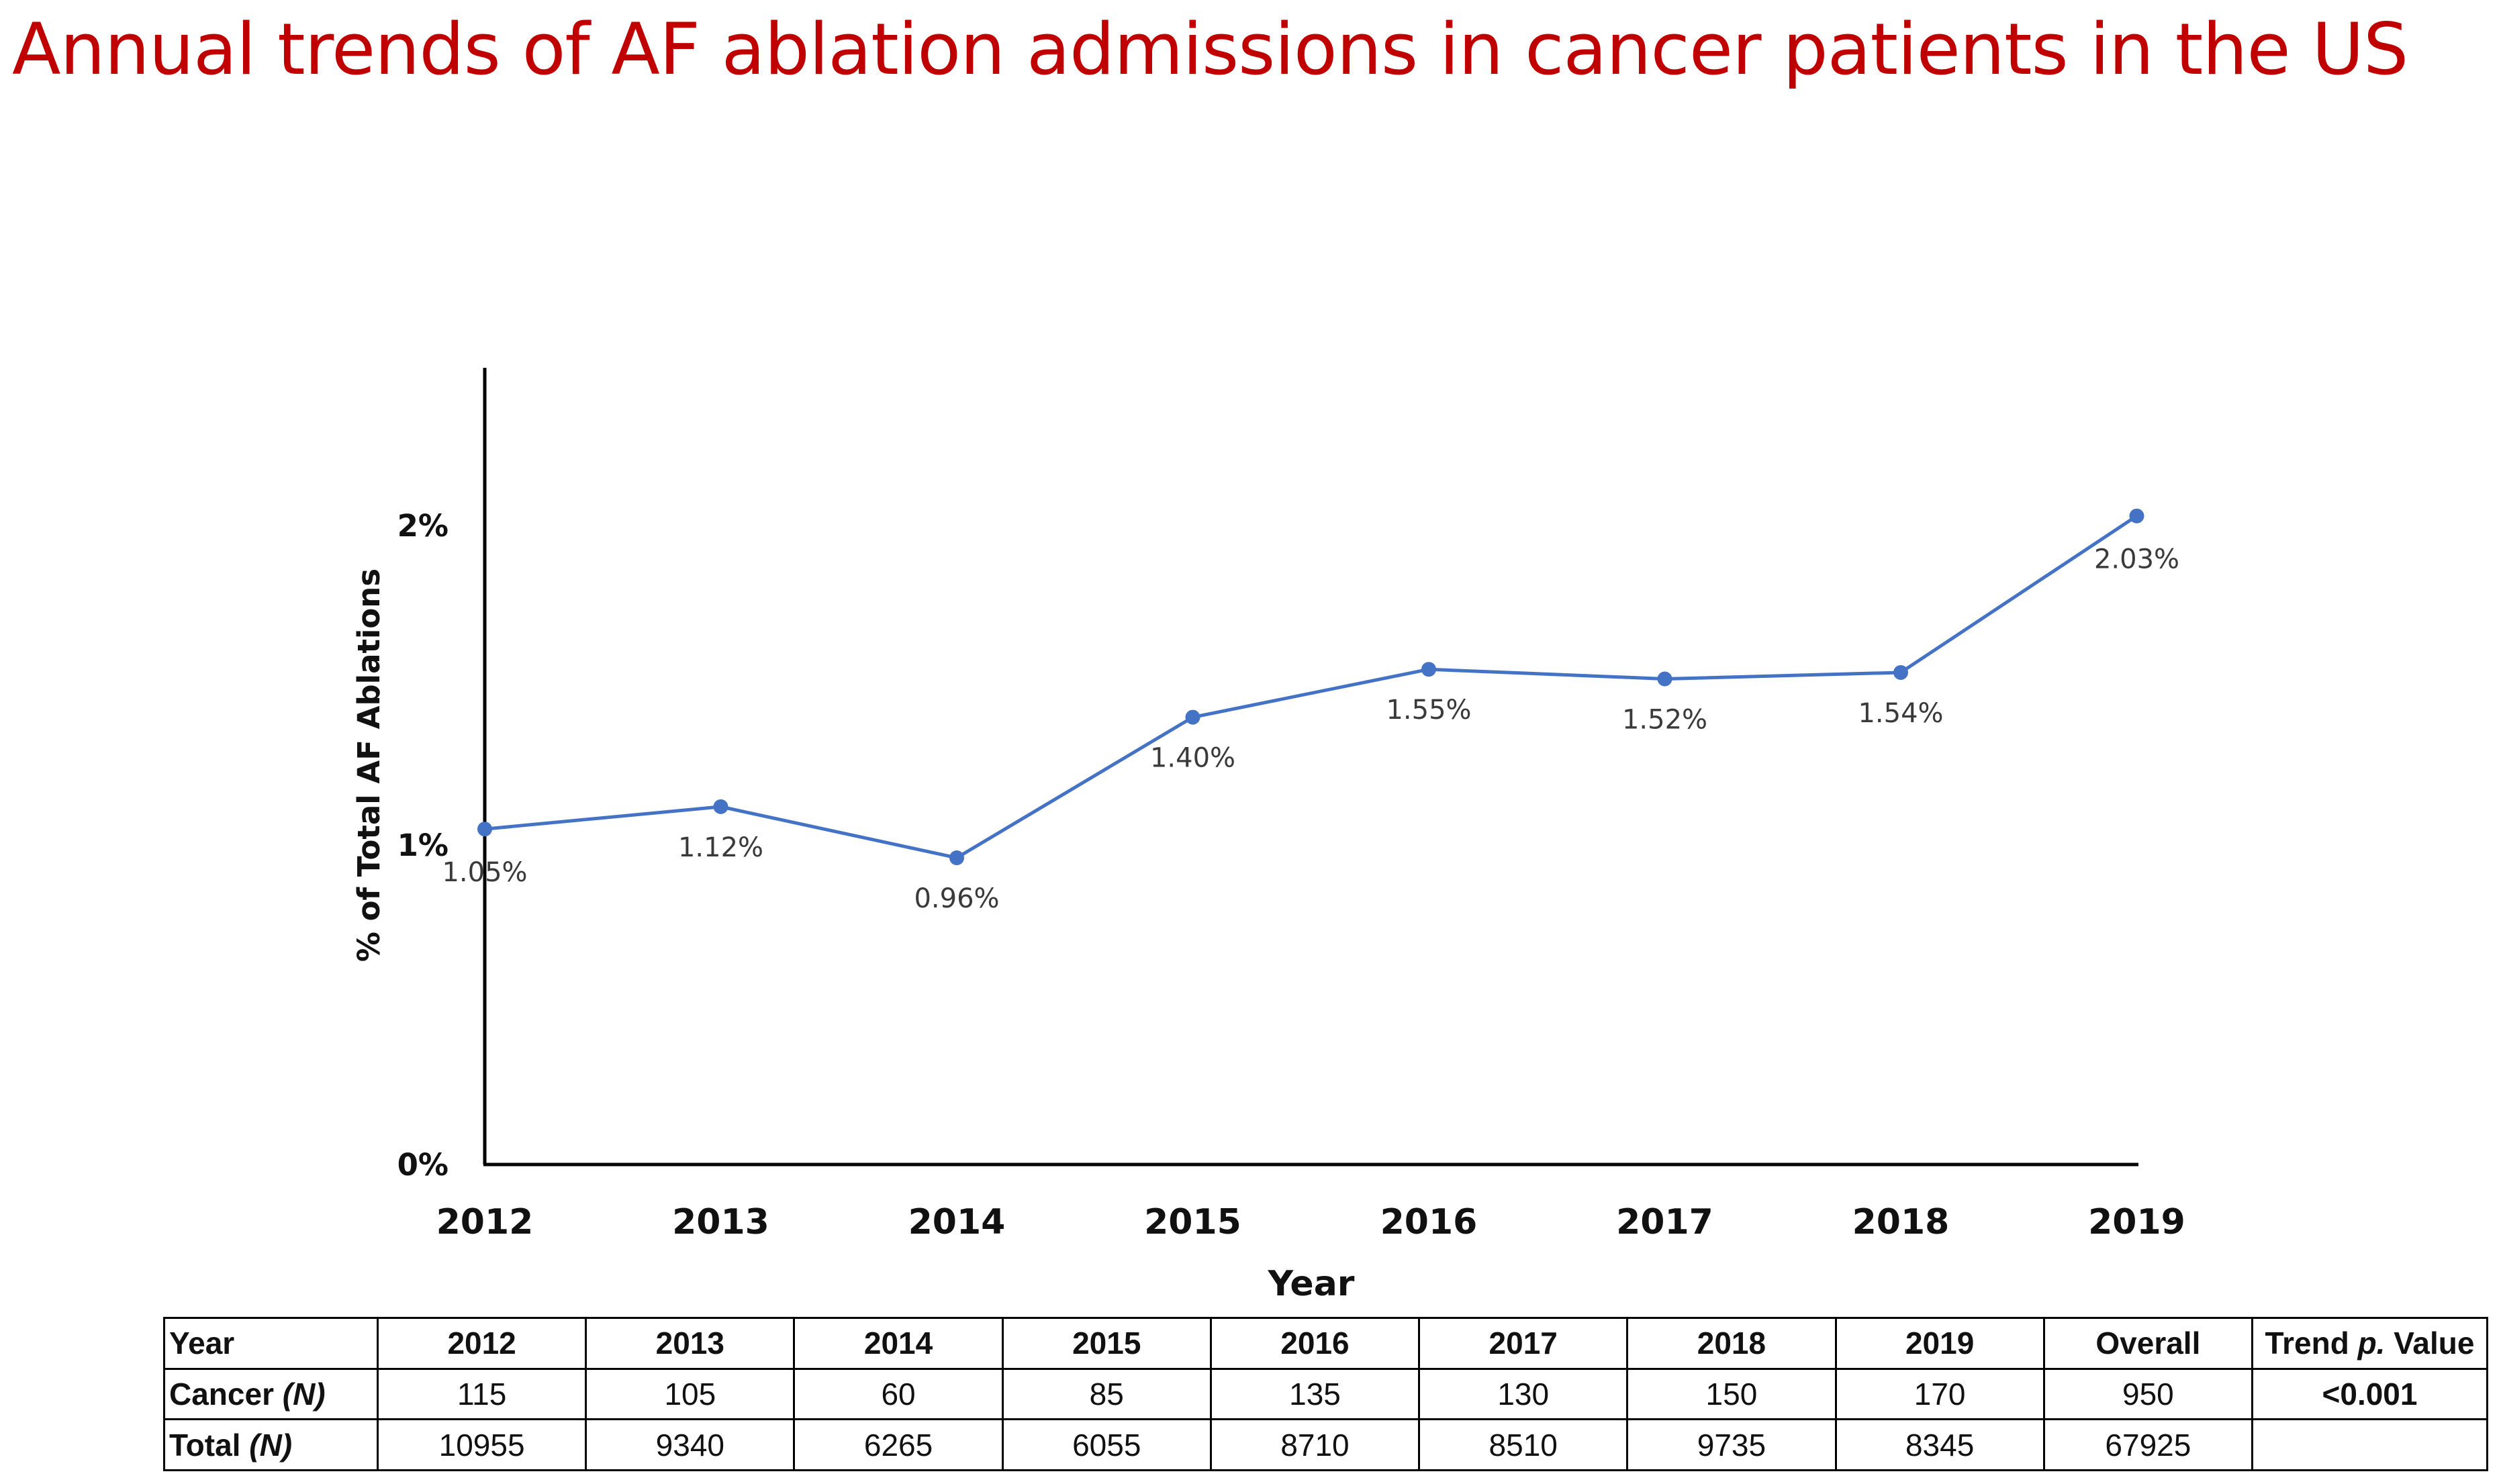  What do you see at coordinates (2311, 1343) in the screenshot?
I see `trend-header-prefix: Trend` at bounding box center [2311, 1343].